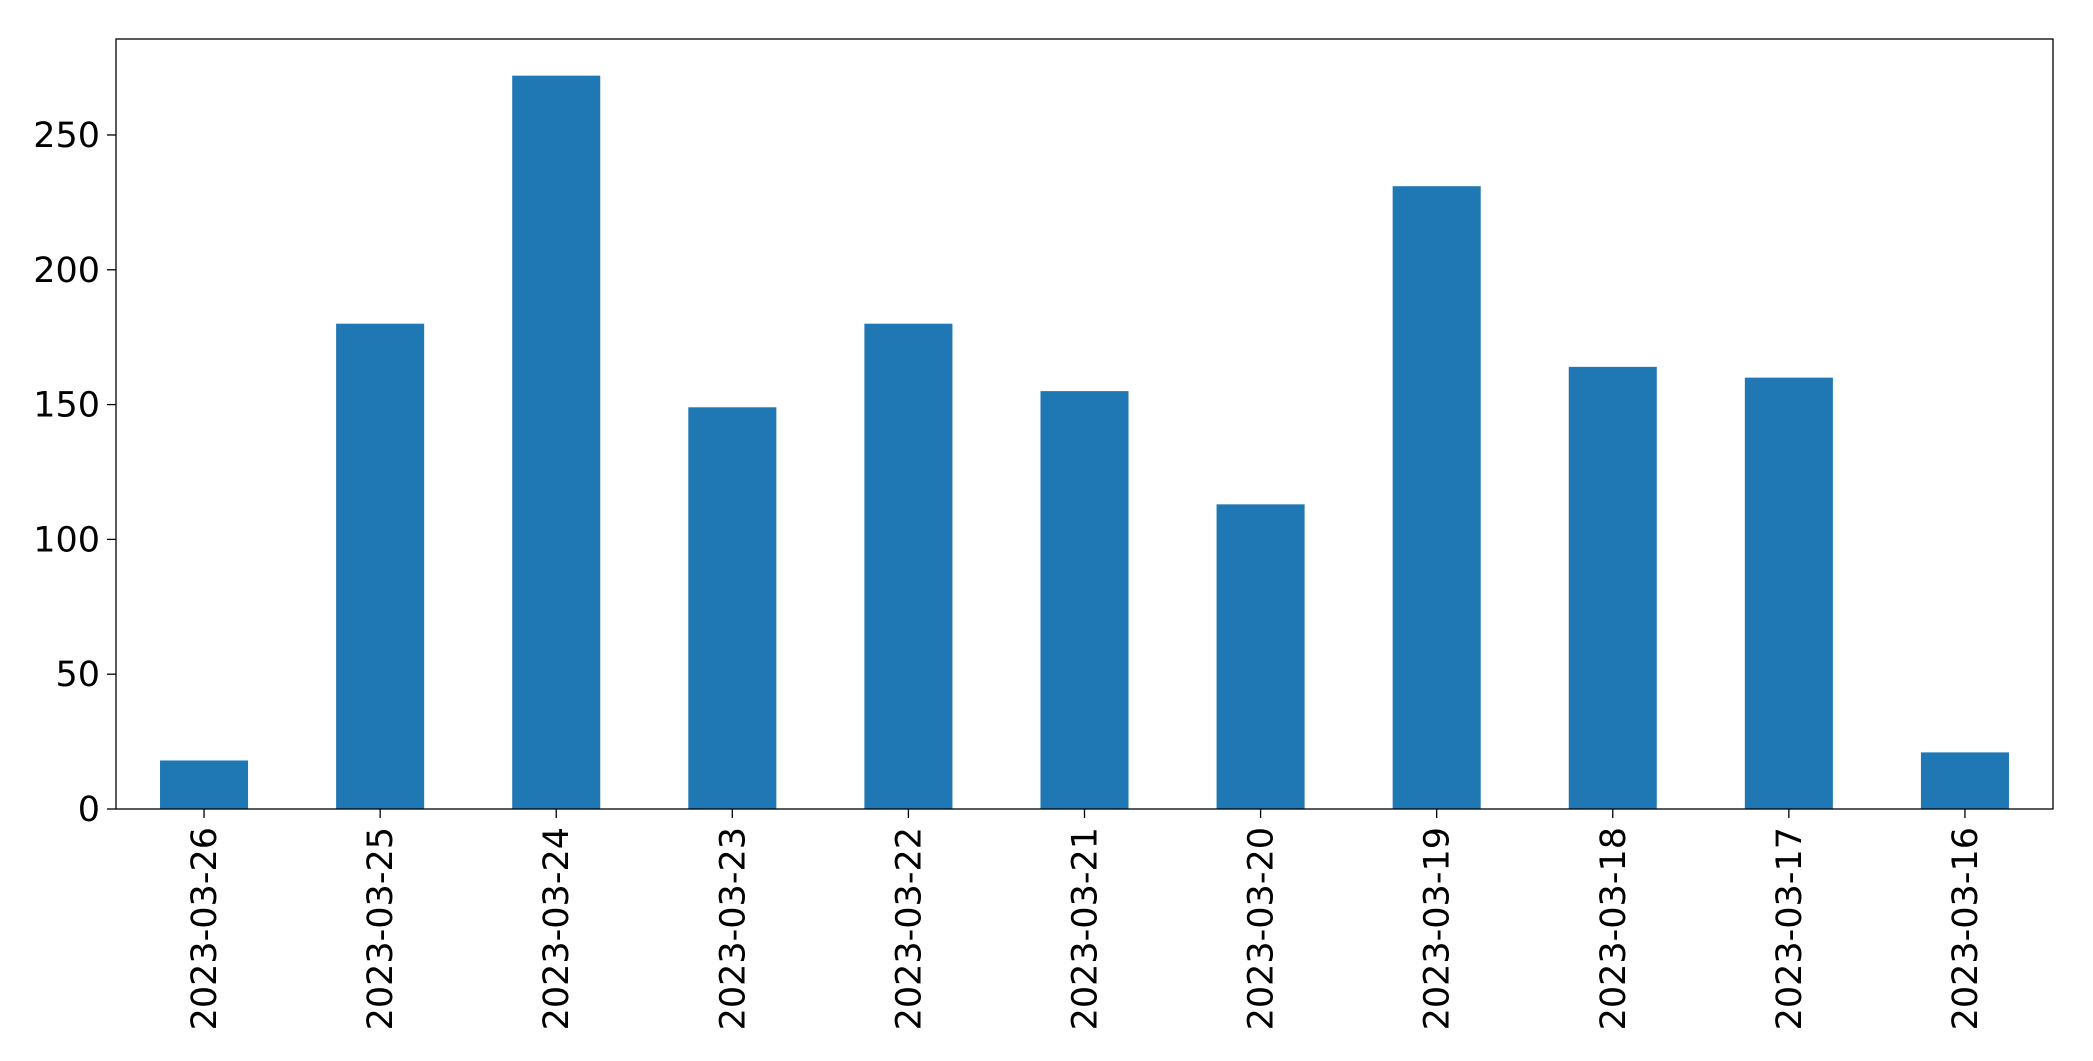 The image size is (2093, 1061). Describe the element at coordinates (733, 928) in the screenshot. I see `x-tick-label: 2023-03-23` at that location.